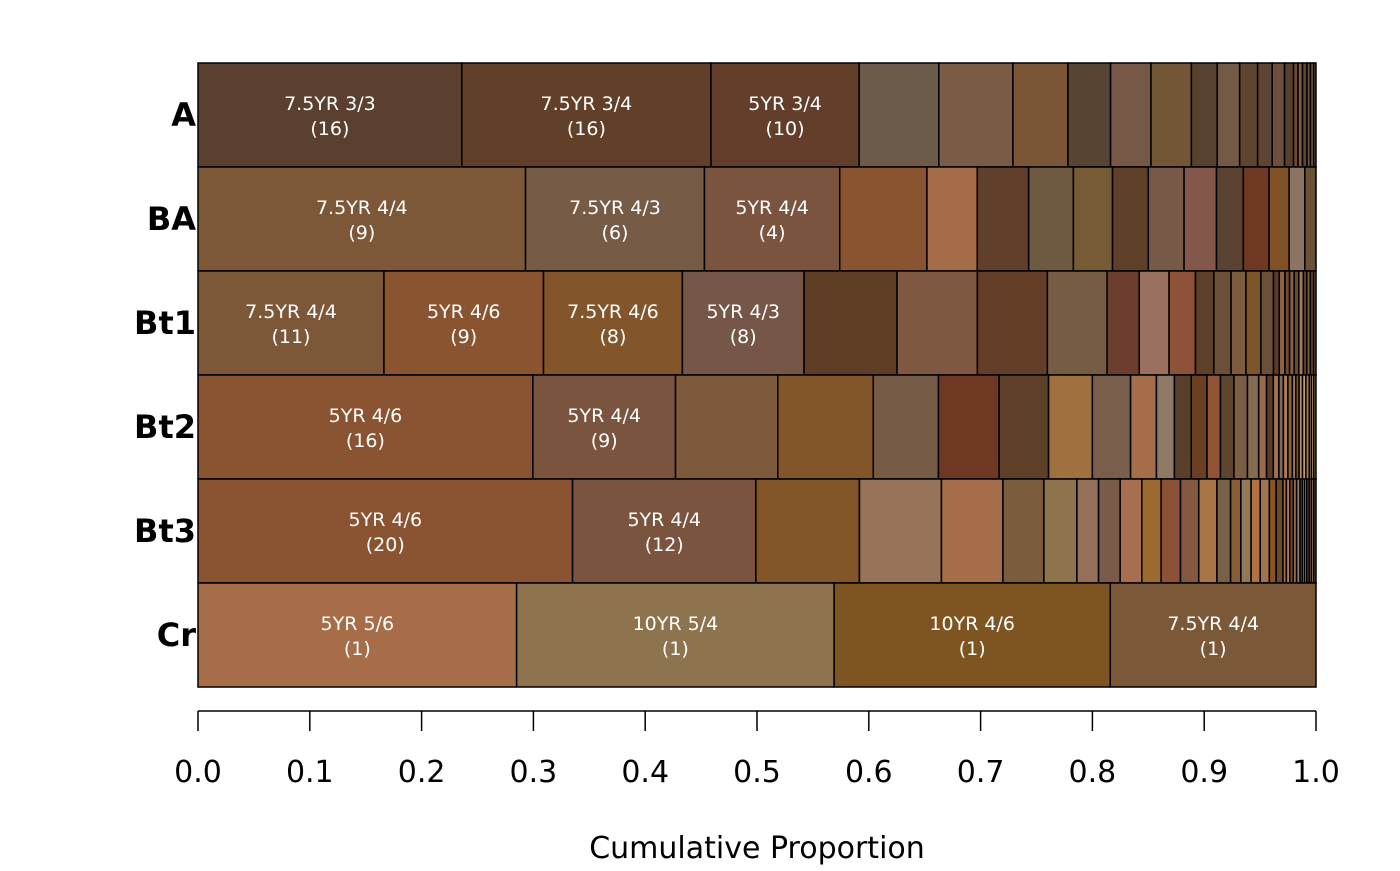 This screenshot has height=871, width=1400. I want to click on row-BA: 7.5YR 4/4 (9) 7.5YR 4/3 (6) 5YR 4/4 (4) BA, so click(732, 219).